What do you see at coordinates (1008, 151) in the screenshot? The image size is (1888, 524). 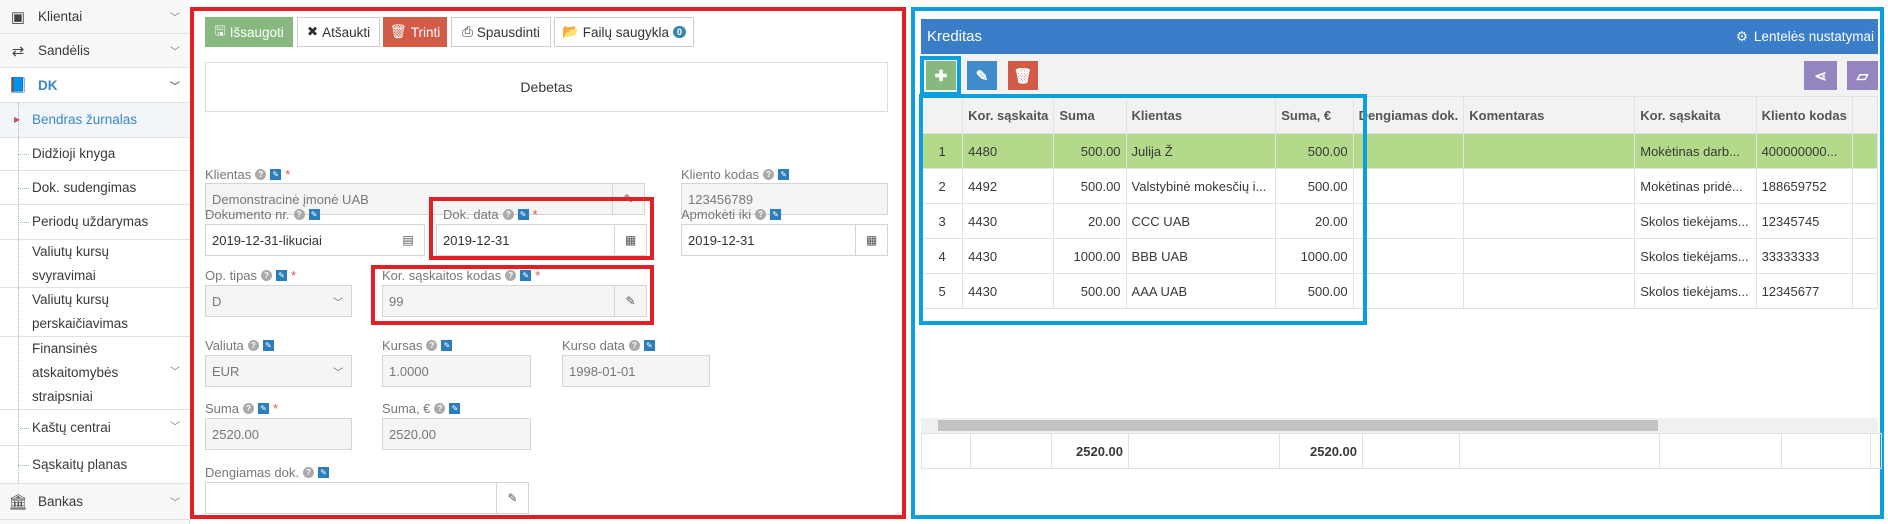 I see `table-cell: 4480` at bounding box center [1008, 151].